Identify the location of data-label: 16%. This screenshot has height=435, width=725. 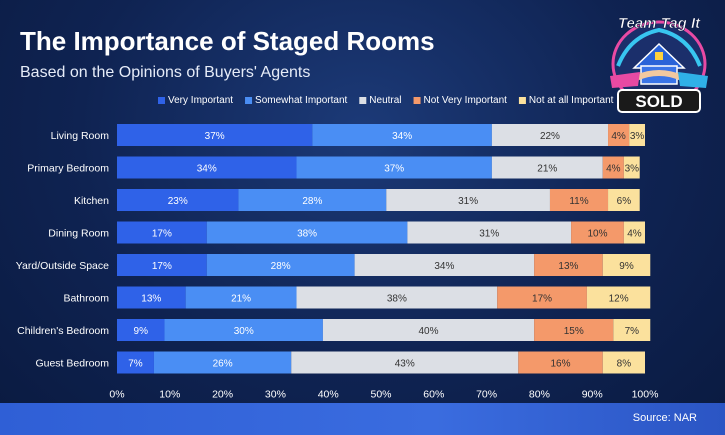
(561, 364).